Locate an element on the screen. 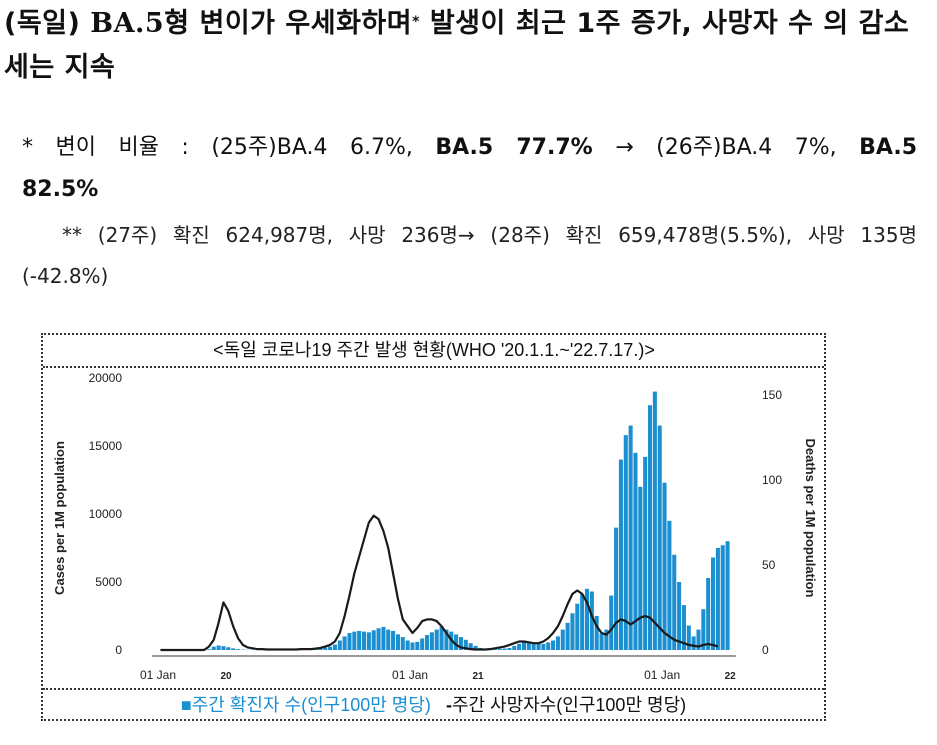 This screenshot has width=937, height=745. left-tick-label: 10000 is located at coordinates (106, 514).